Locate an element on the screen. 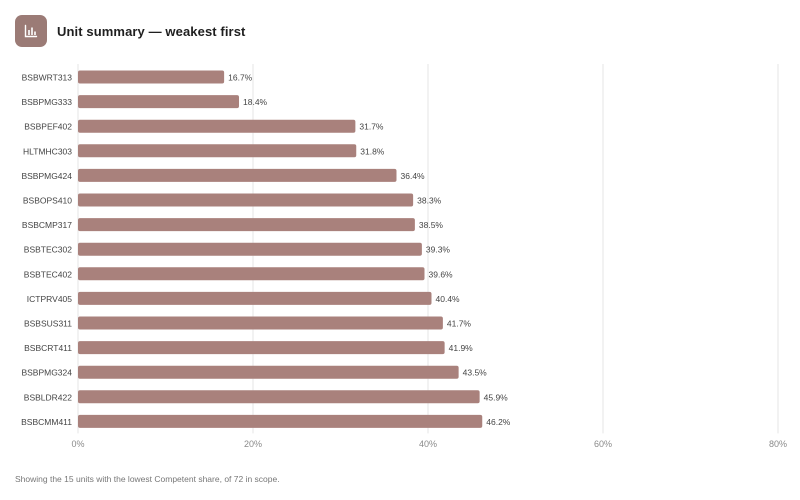  data-label: 38.3% is located at coordinates (429, 201).